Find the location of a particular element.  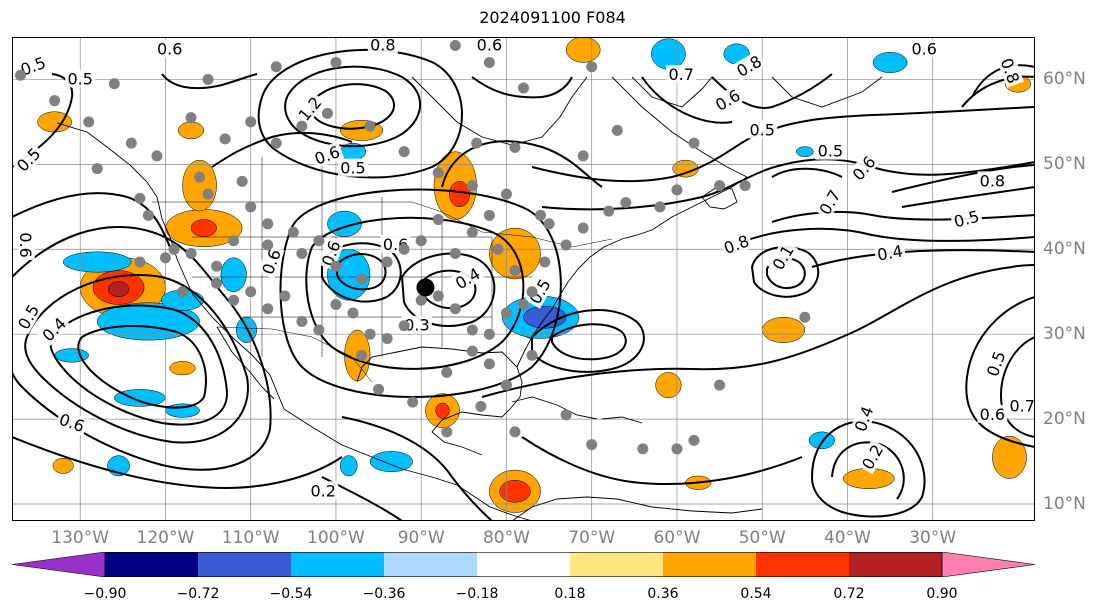

latitude-label: 10°N is located at coordinates (1064, 504).